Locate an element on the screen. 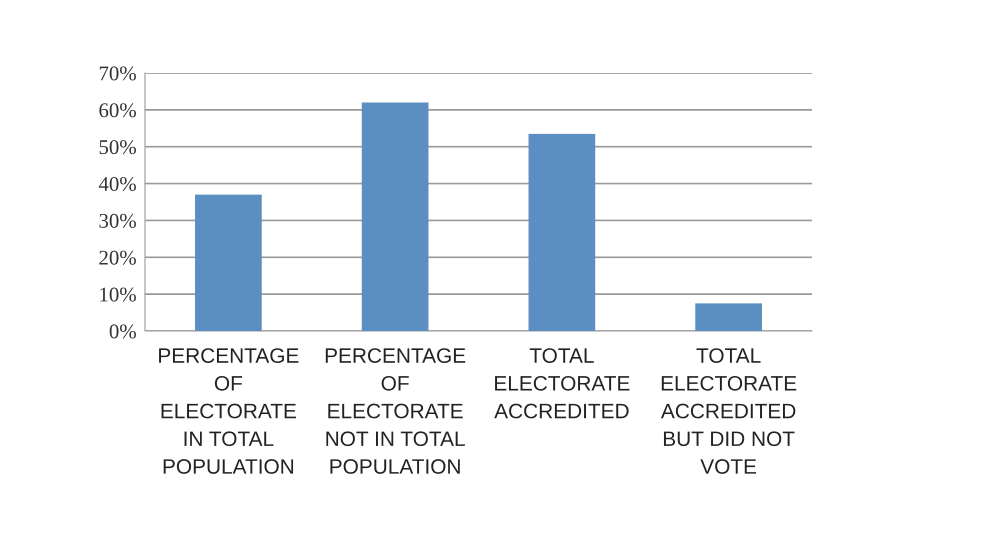  y-tick-label: 0% is located at coordinates (123, 331).